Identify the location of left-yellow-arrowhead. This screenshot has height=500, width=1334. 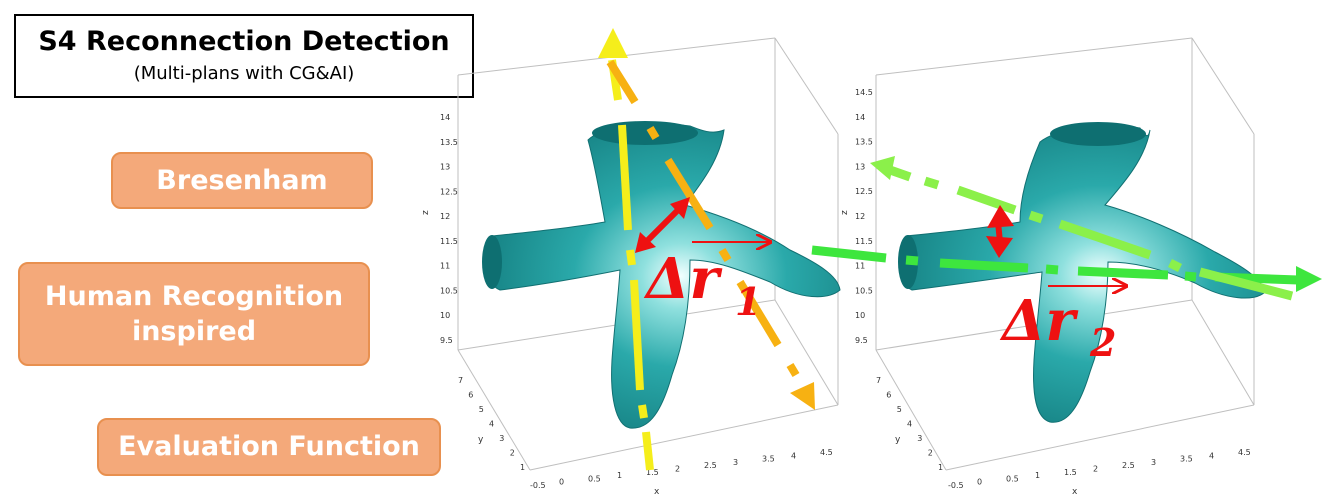
(613, 43).